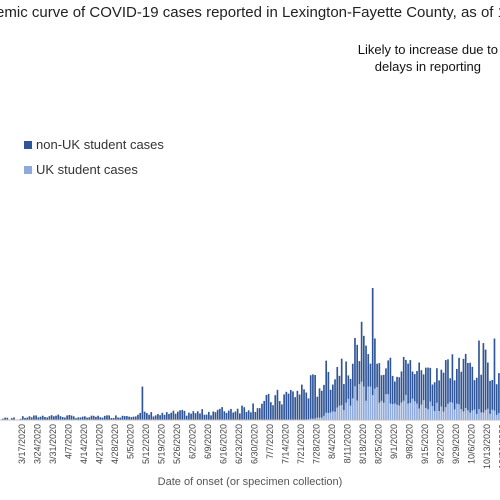 This screenshot has width=500, height=500. Describe the element at coordinates (301, 444) in the screenshot. I see `x-tick-label: 7/21/2020` at that location.